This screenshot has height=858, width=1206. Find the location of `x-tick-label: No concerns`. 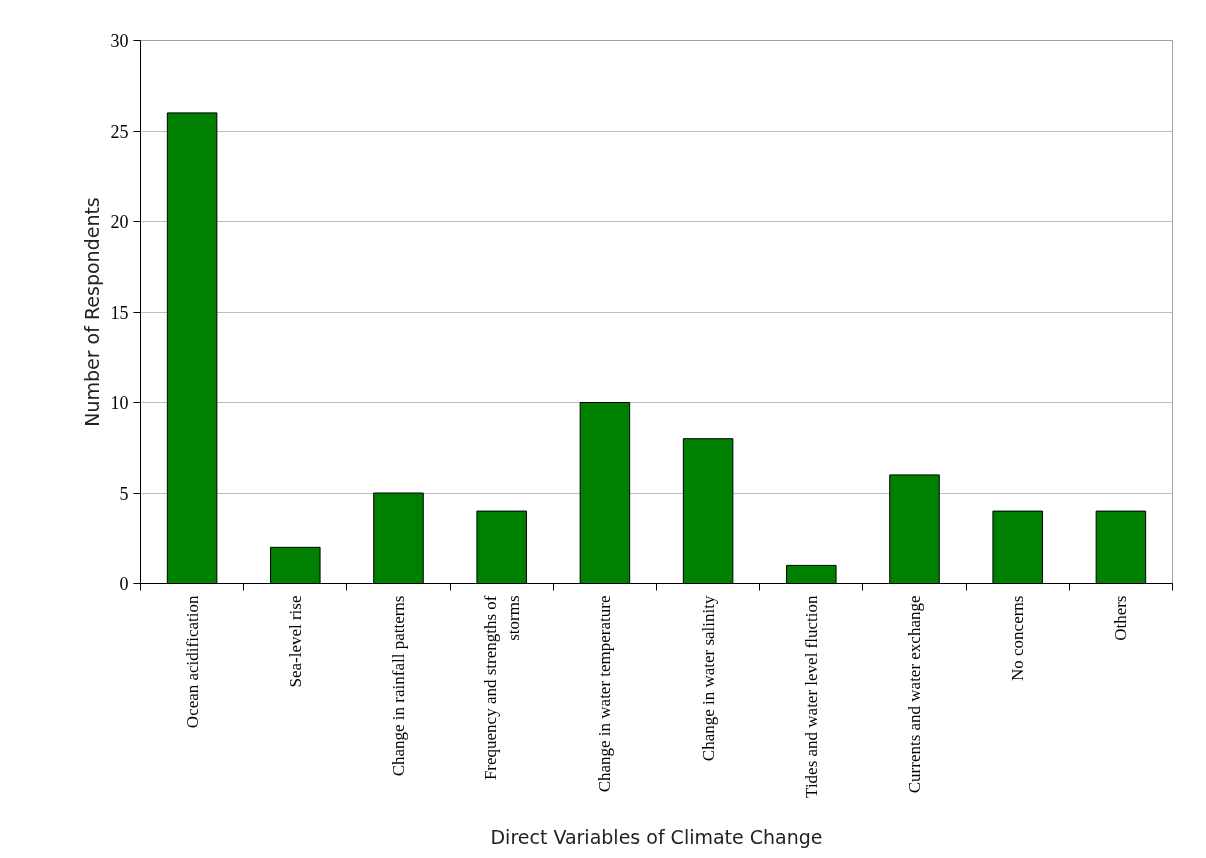

x-tick-label: No concerns is located at coordinates (1018, 638).